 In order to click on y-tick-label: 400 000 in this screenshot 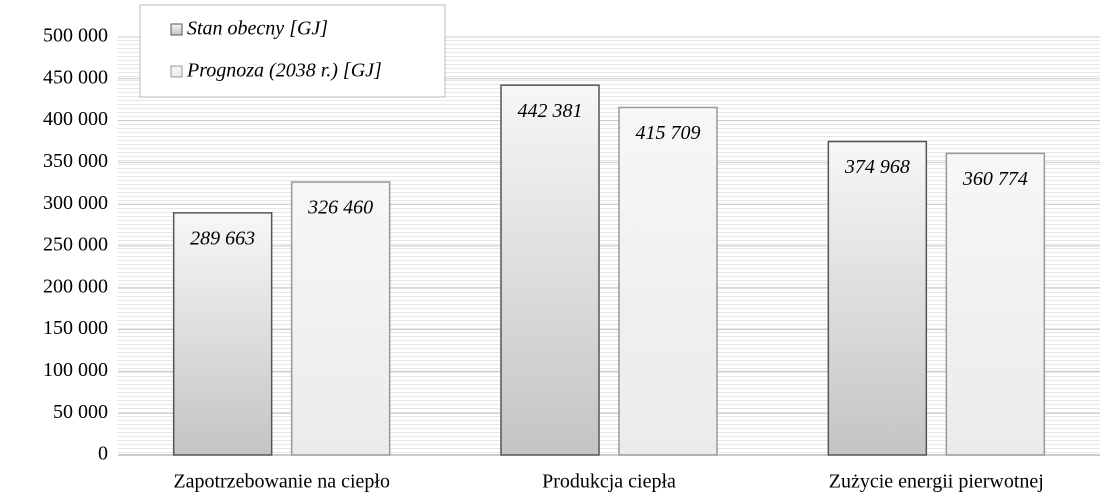, I will do `click(75, 119)`.